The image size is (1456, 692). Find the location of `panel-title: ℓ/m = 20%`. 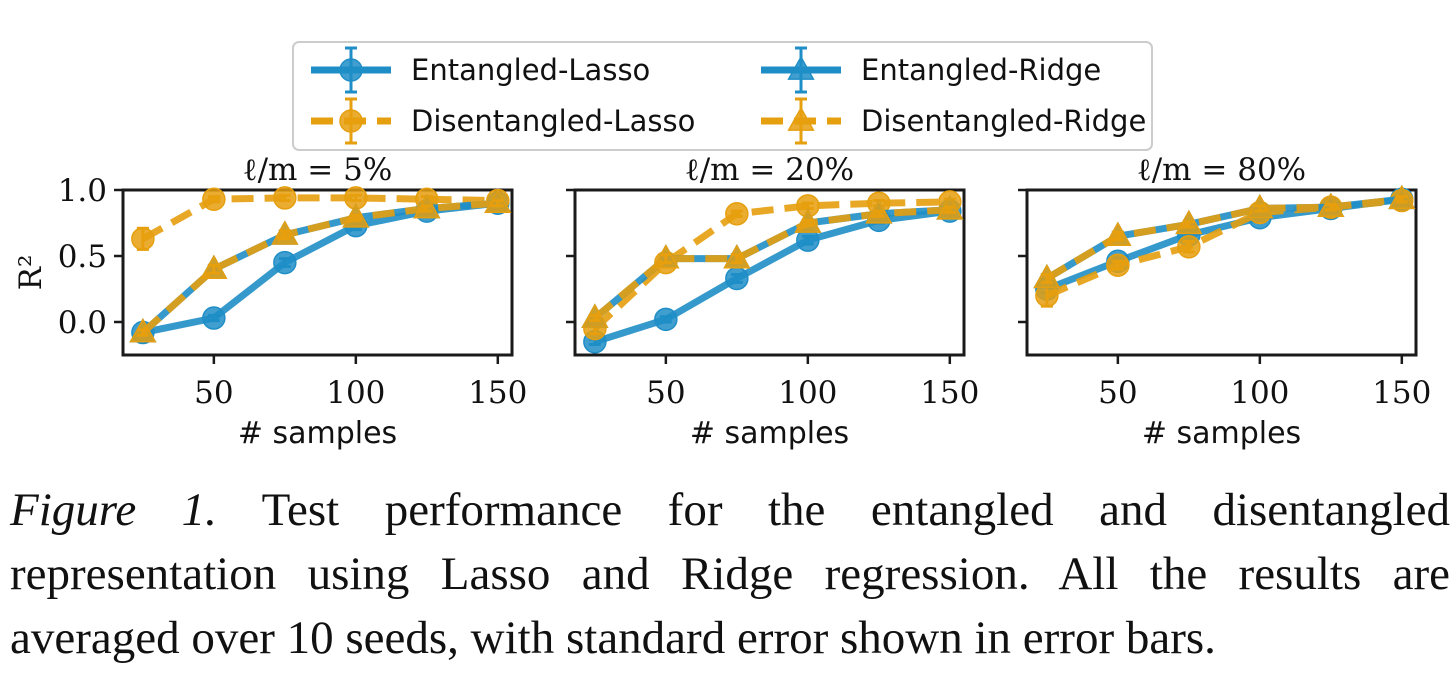

panel-title: ℓ/m = 20% is located at coordinates (769, 170).